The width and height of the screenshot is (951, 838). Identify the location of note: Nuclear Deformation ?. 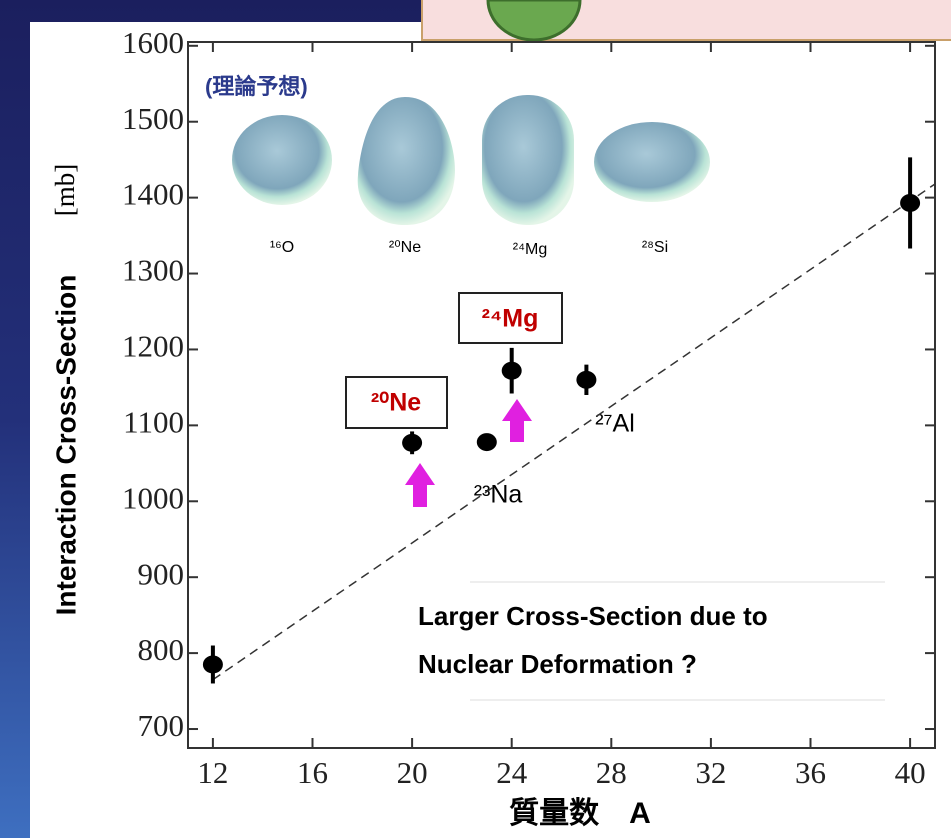
(557, 664).